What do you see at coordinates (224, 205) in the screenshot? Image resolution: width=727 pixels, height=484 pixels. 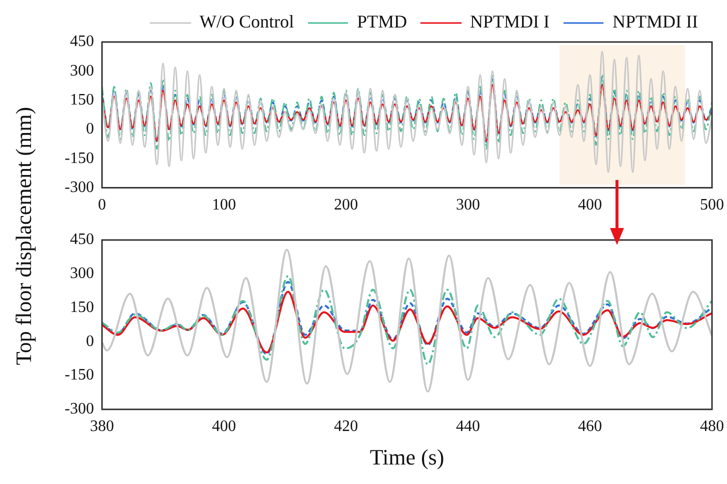 I see `x-tick-label: 100` at bounding box center [224, 205].